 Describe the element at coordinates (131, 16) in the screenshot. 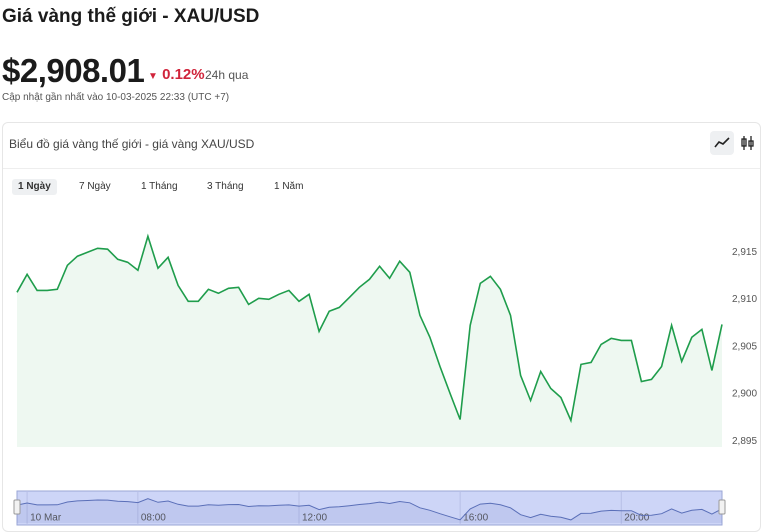

I see `page-title: Giá vàng thế giới - XAU/USD` at that location.